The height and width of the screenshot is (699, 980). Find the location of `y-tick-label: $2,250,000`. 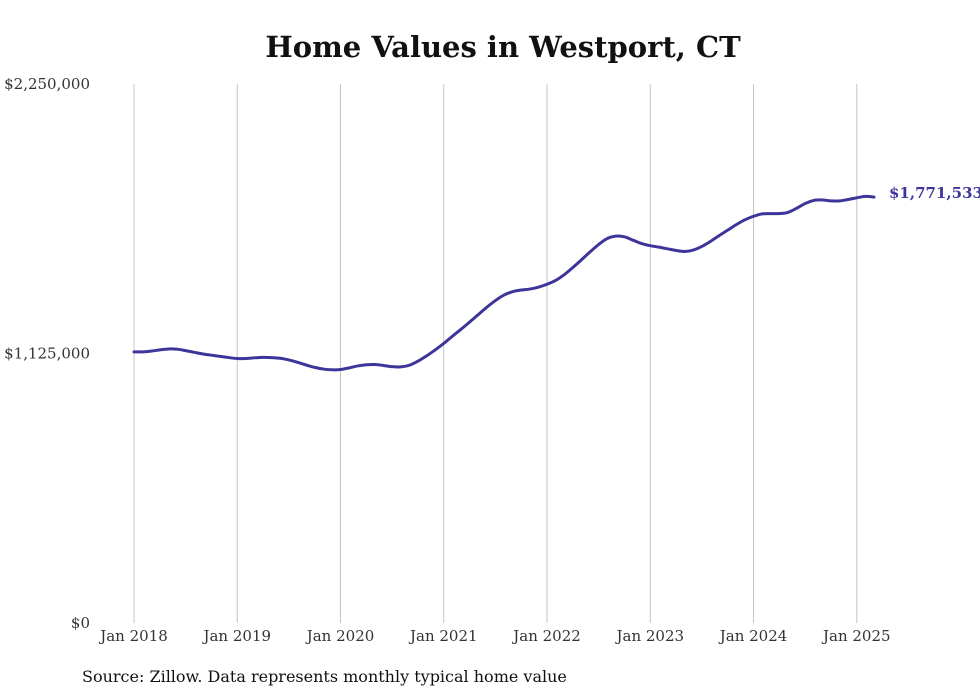

y-tick-label: $2,250,000 is located at coordinates (47, 84).